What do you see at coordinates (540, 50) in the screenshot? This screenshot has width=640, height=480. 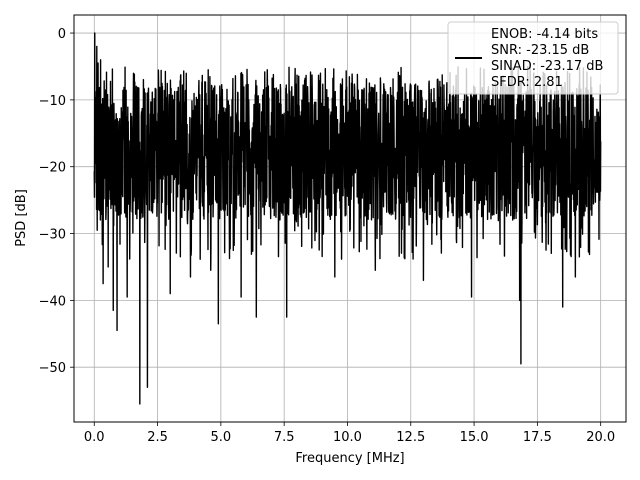 I see `legend-snr: SNR: -23.15 dB` at bounding box center [540, 50].